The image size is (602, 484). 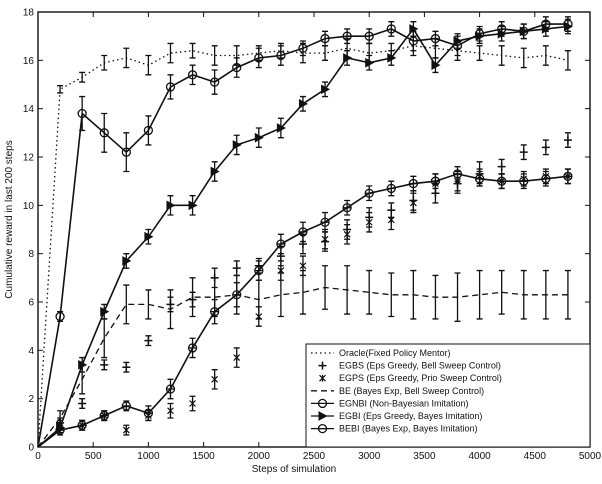 What do you see at coordinates (29, 206) in the screenshot?
I see `y-tick-label: 10` at bounding box center [29, 206].